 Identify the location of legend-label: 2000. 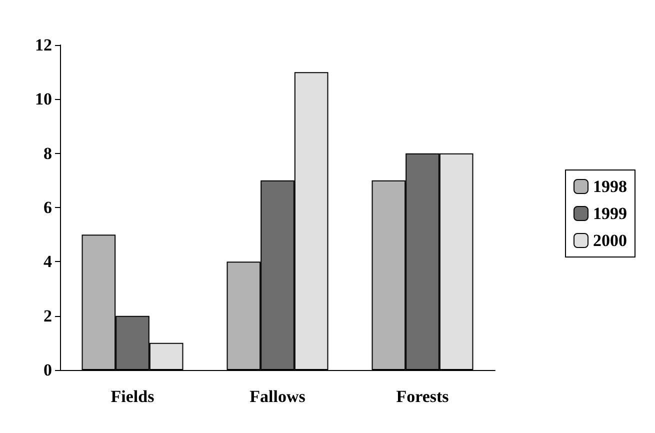
(610, 240).